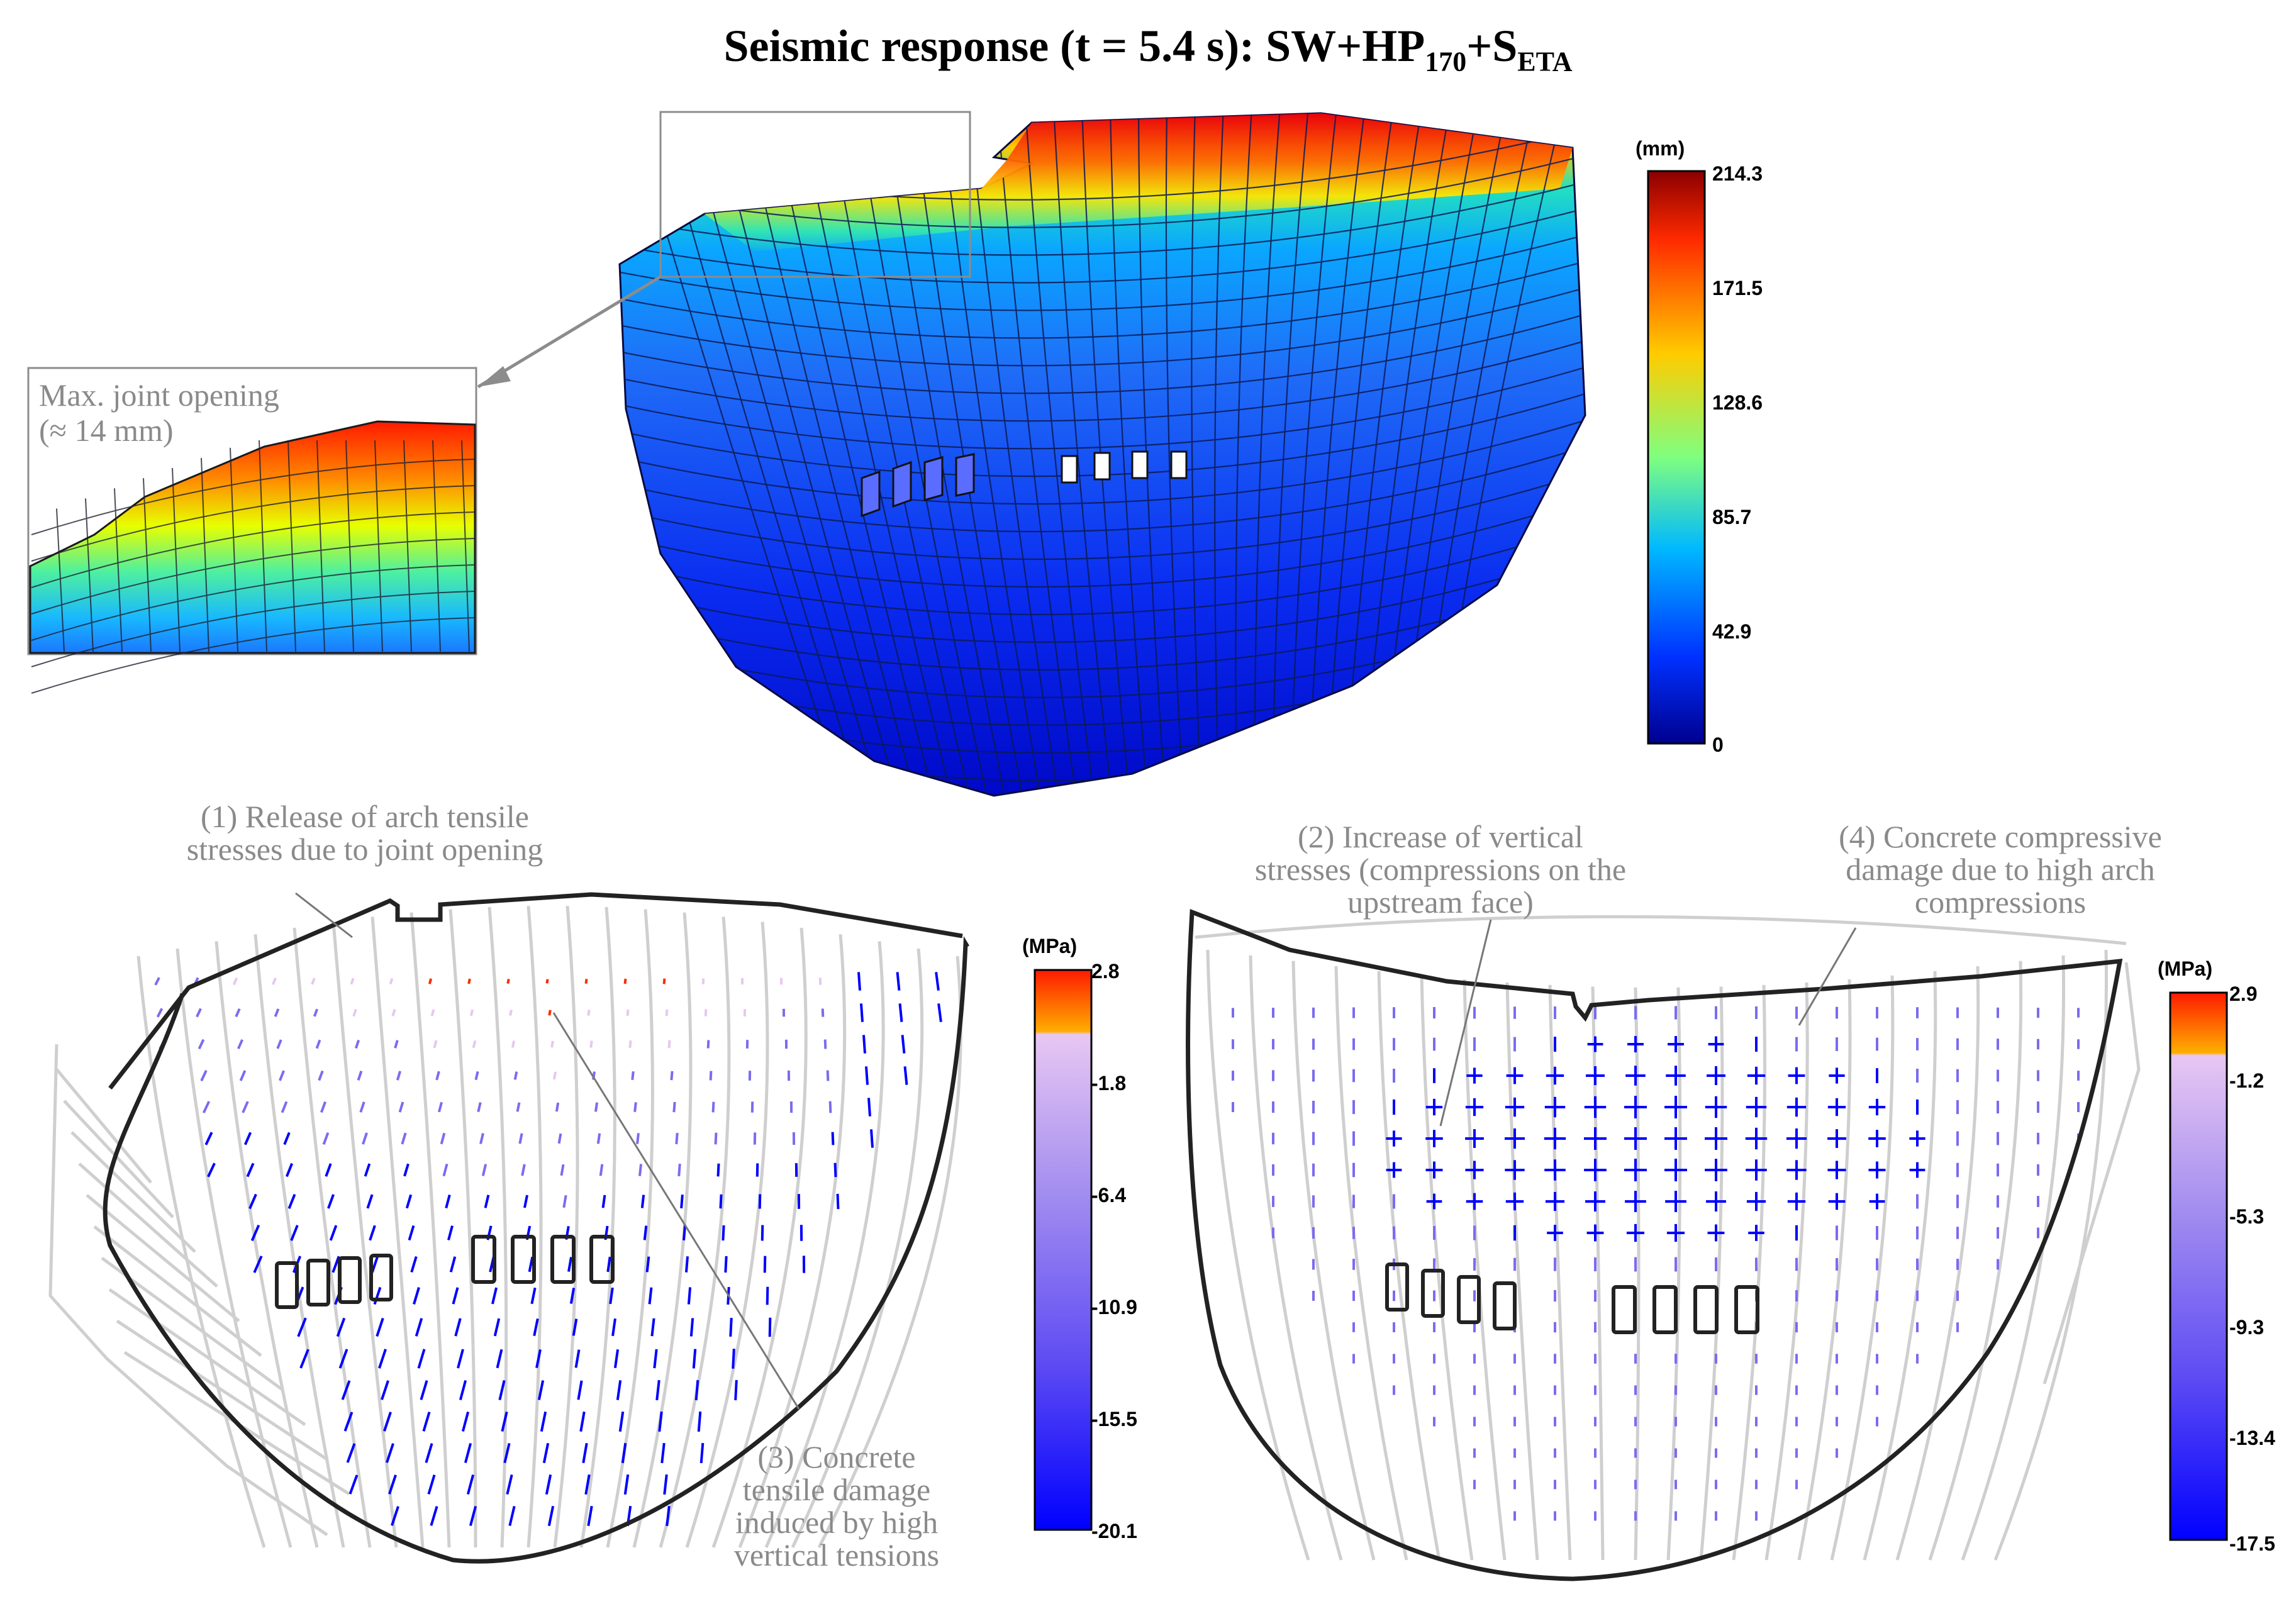  What do you see at coordinates (445, 1272) in the screenshot?
I see `downstream-openings` at bounding box center [445, 1272].